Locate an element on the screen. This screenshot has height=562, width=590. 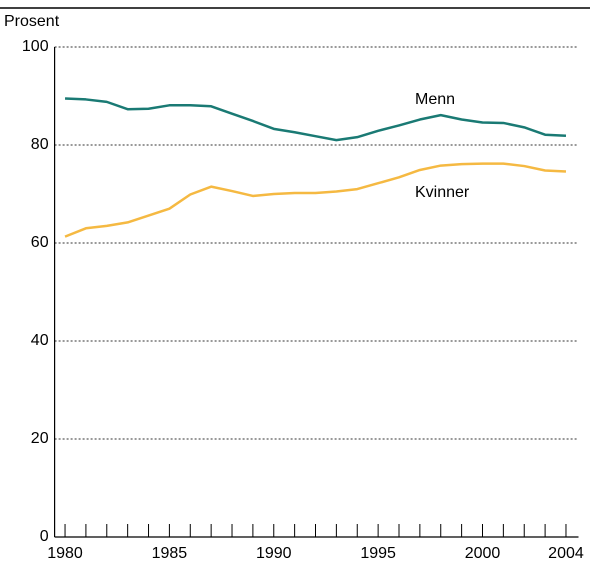
y-tick-label: 0 is located at coordinates (44, 536).